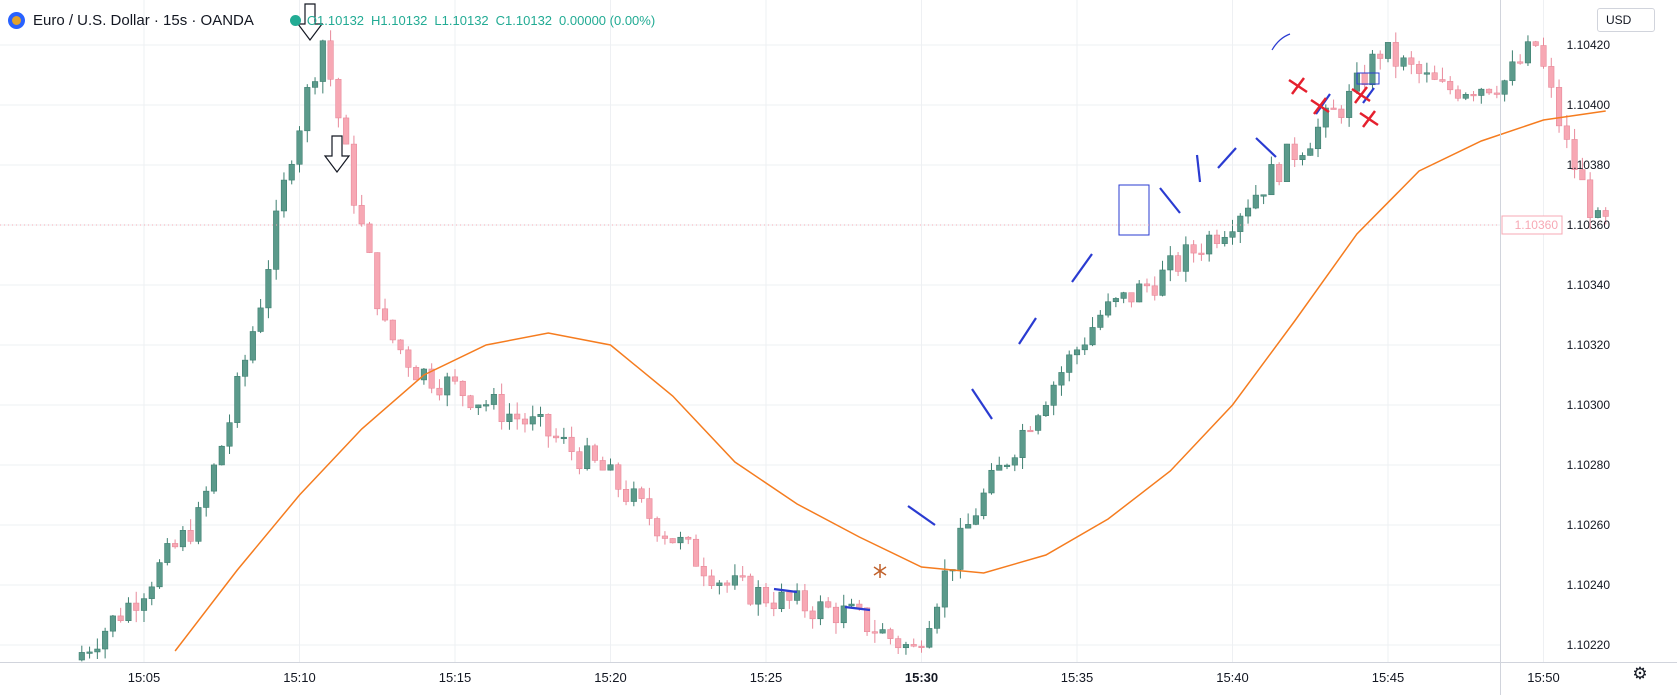  What do you see at coordinates (16, 20) in the screenshot?
I see `symbol-logo-icon` at bounding box center [16, 20].